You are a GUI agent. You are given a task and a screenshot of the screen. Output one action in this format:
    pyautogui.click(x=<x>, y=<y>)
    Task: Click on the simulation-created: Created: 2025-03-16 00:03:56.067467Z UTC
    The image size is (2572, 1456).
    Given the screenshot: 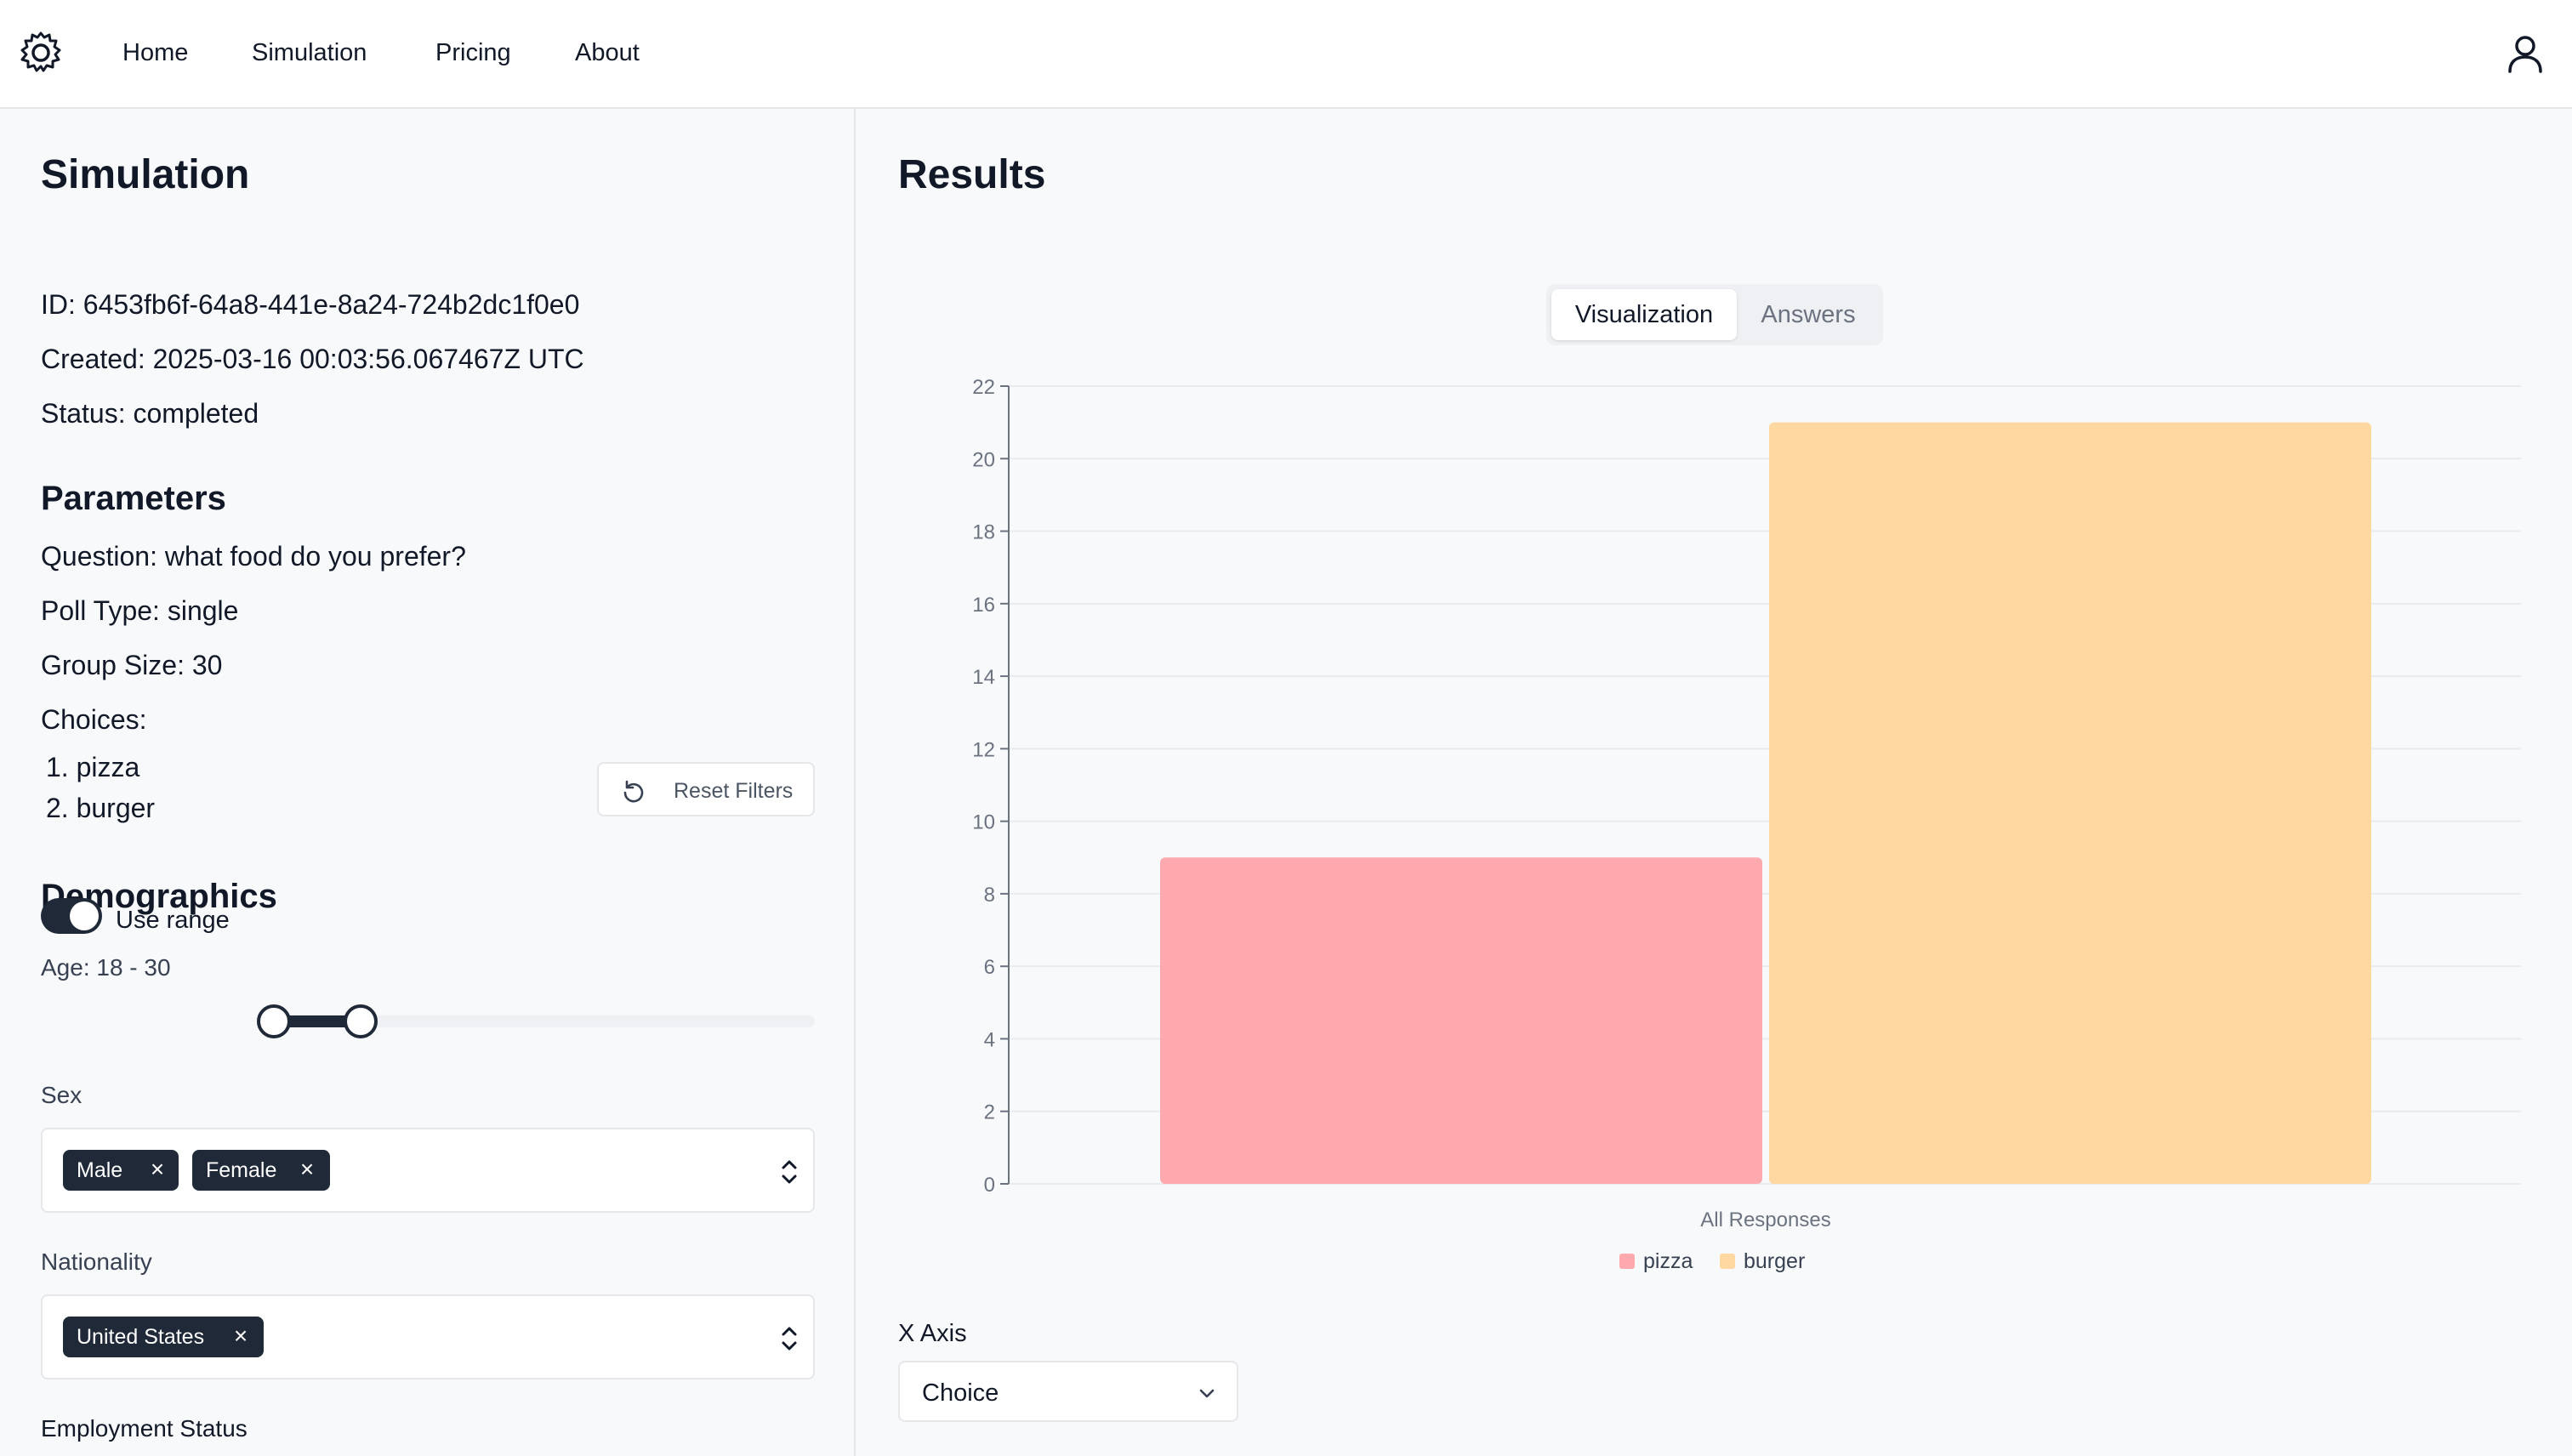 What is the action you would take?
    pyautogui.click(x=313, y=359)
    